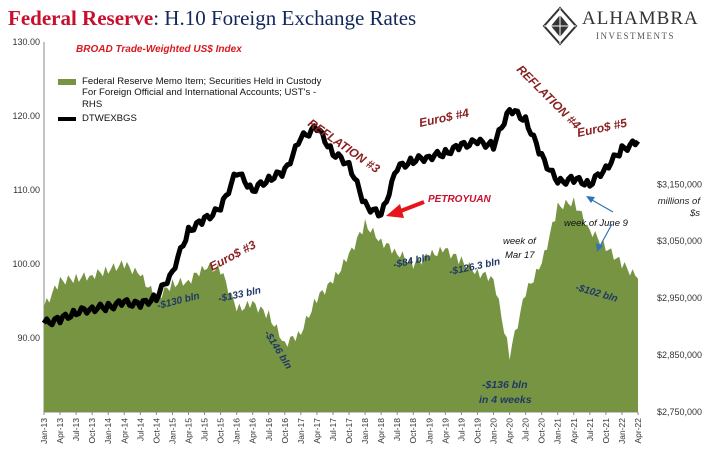  What do you see at coordinates (156, 431) in the screenshot?
I see `x-tick-label: Oct-14` at bounding box center [156, 431].